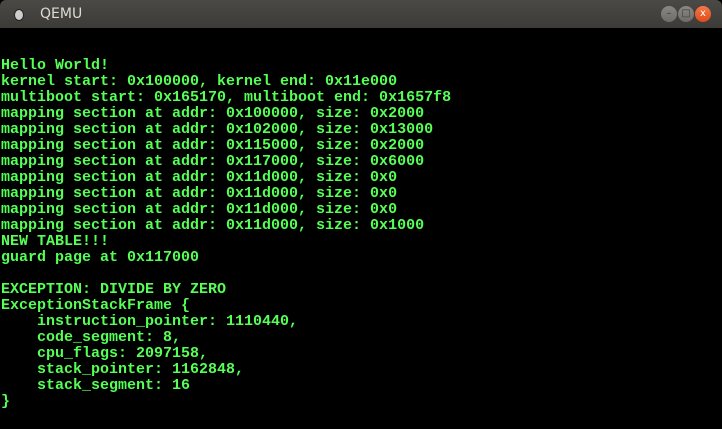 The width and height of the screenshot is (722, 429). What do you see at coordinates (55, 65) in the screenshot?
I see `console-line: Hello World!` at bounding box center [55, 65].